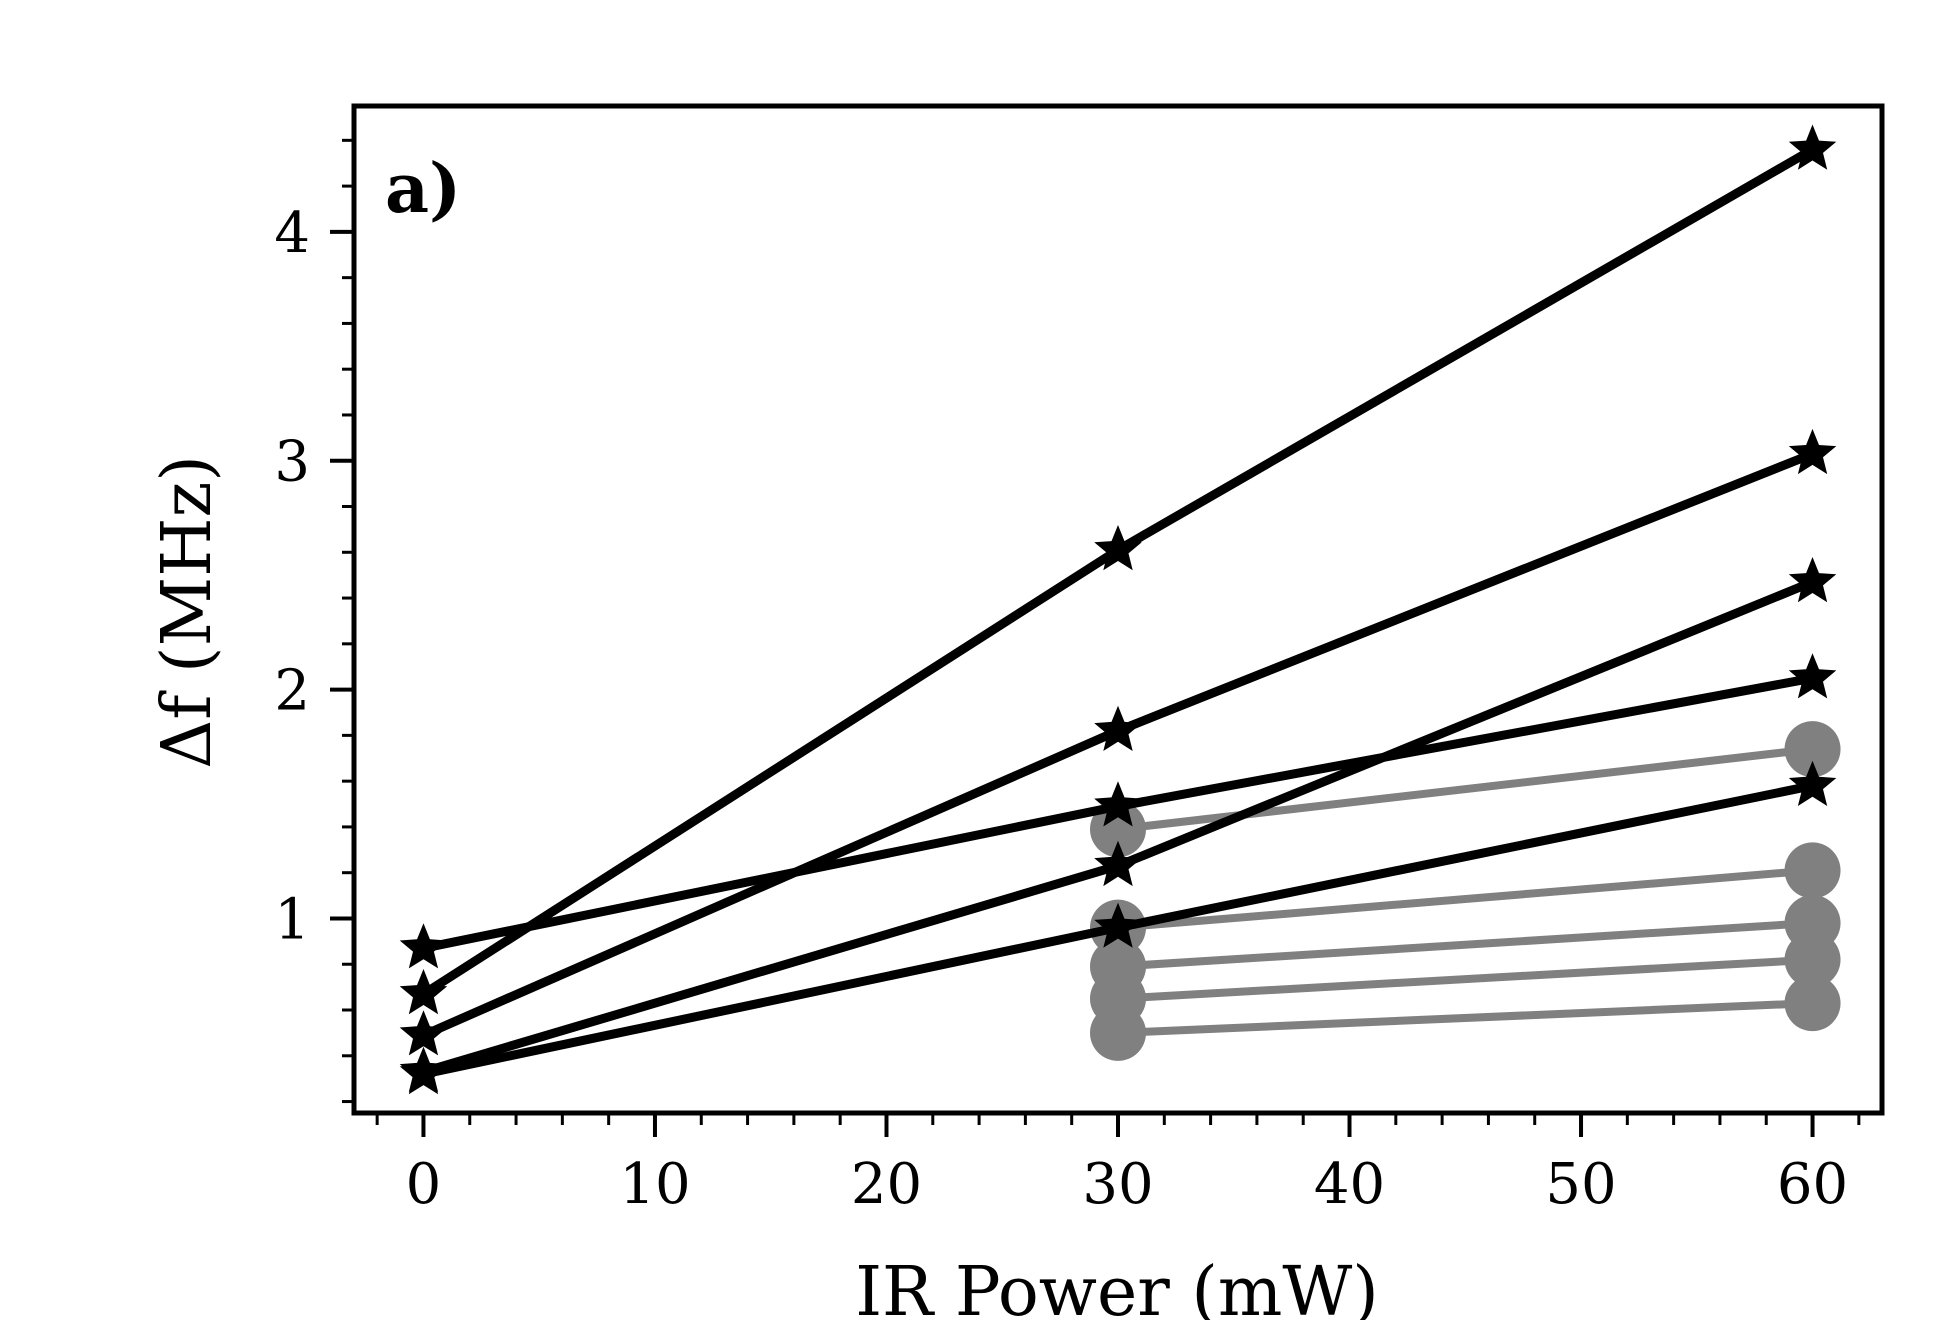 This screenshot has height=1320, width=1950. Describe the element at coordinates (187, 612) in the screenshot. I see `y-axis-title: Δf (MHz)` at that location.